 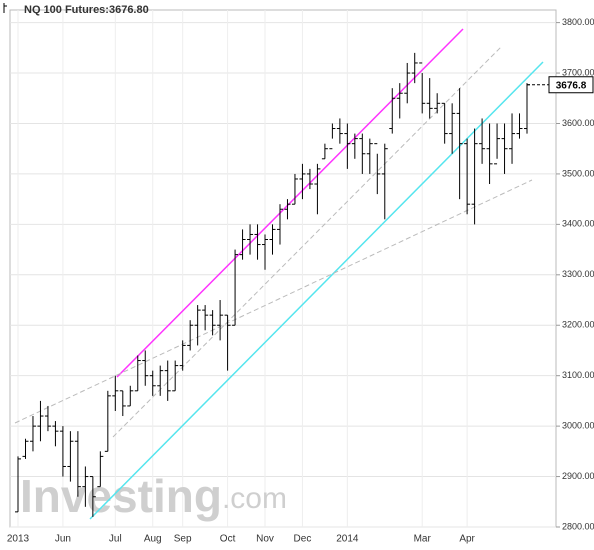 What do you see at coordinates (578, 425) in the screenshot?
I see `y-tick-label: 3000.00` at bounding box center [578, 425].